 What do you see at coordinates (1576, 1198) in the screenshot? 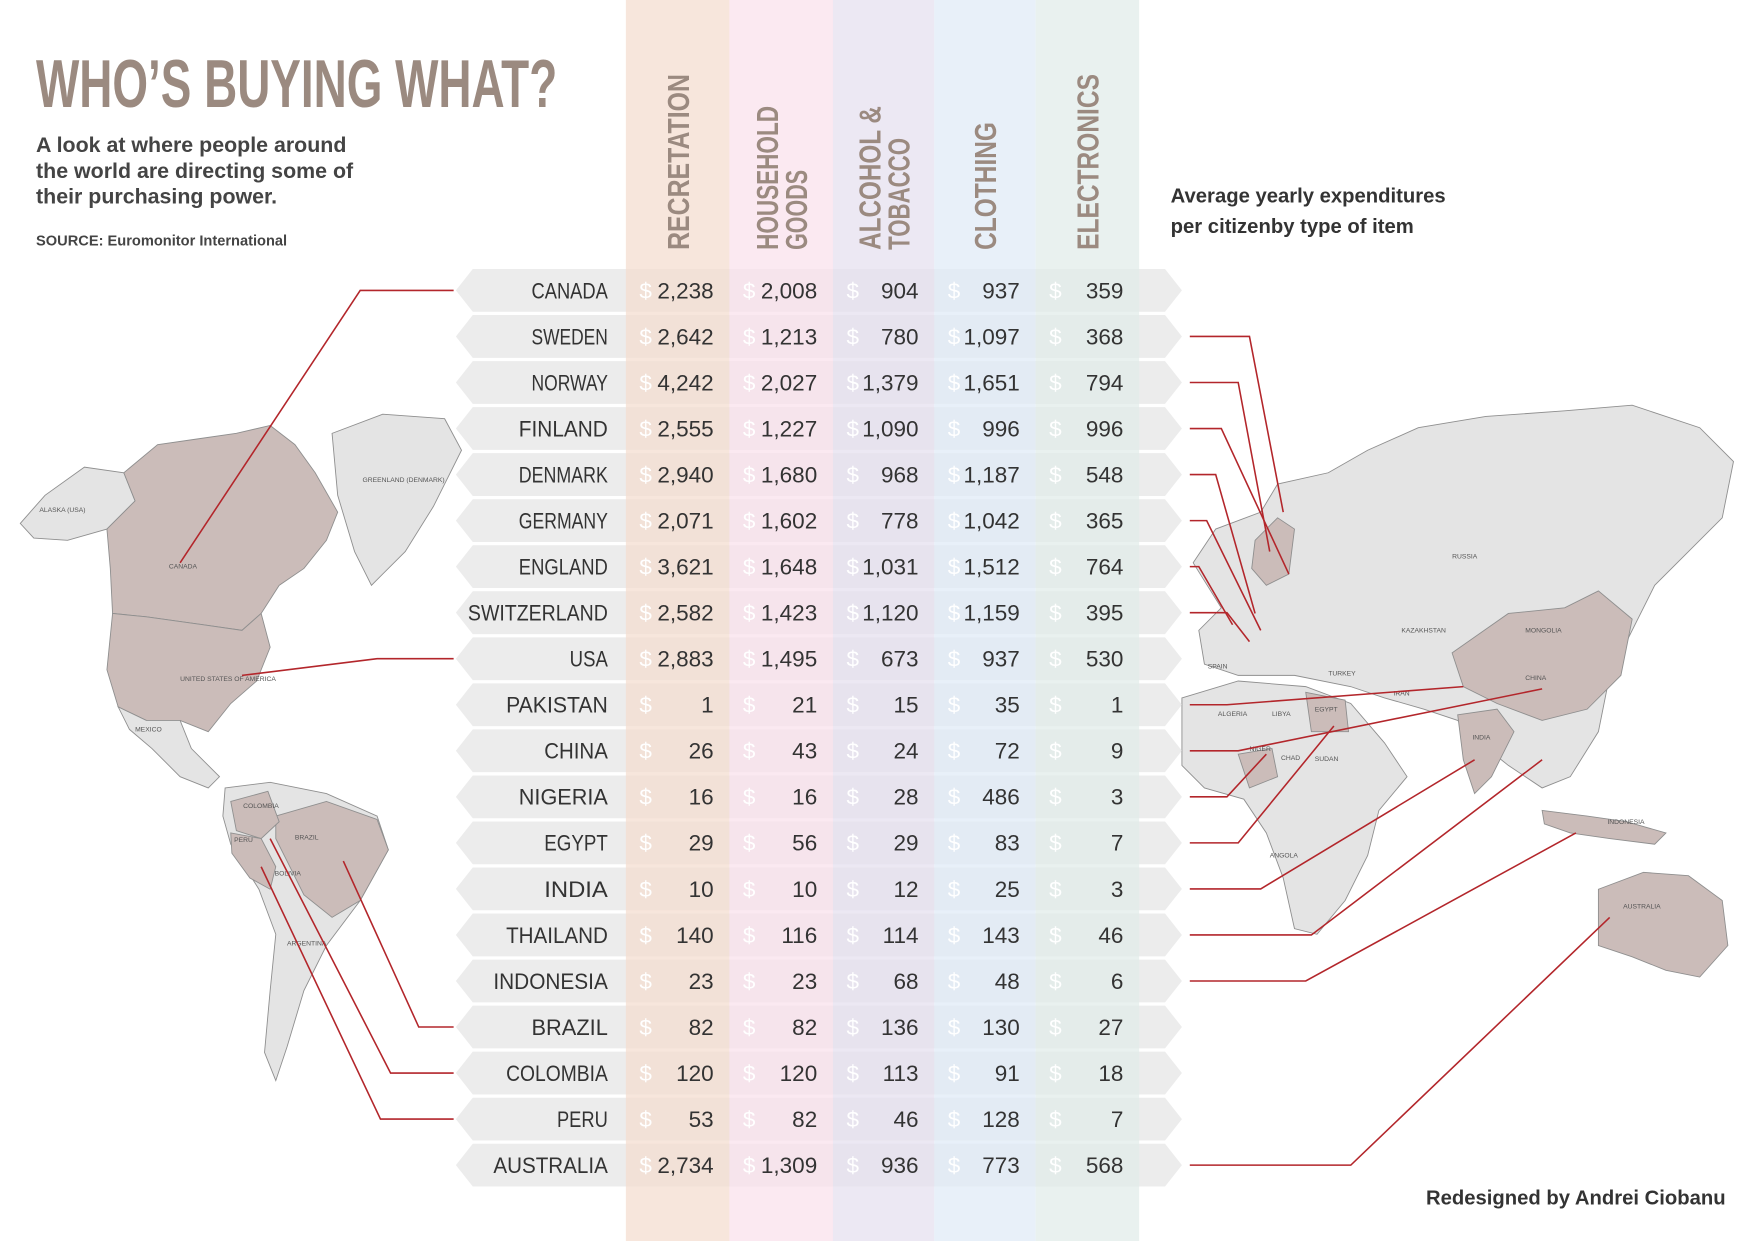
I see `credit: Redesigned by Andrei Ciobanu` at bounding box center [1576, 1198].